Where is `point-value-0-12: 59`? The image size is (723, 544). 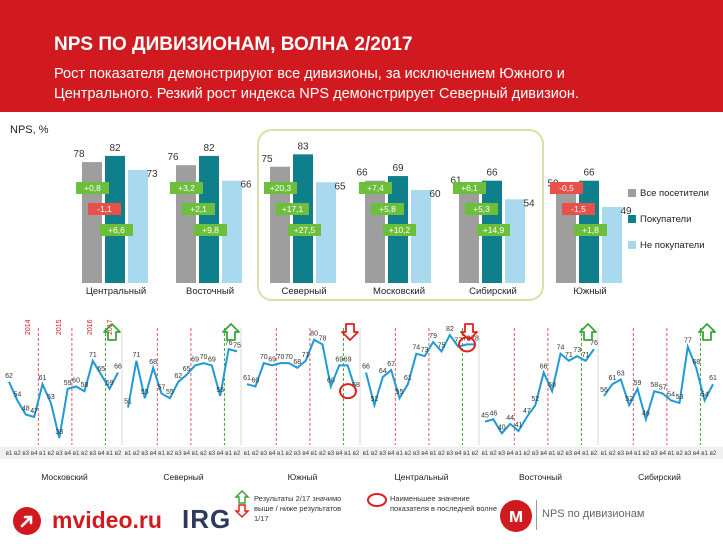 point-value-0-12: 59 is located at coordinates (110, 383).